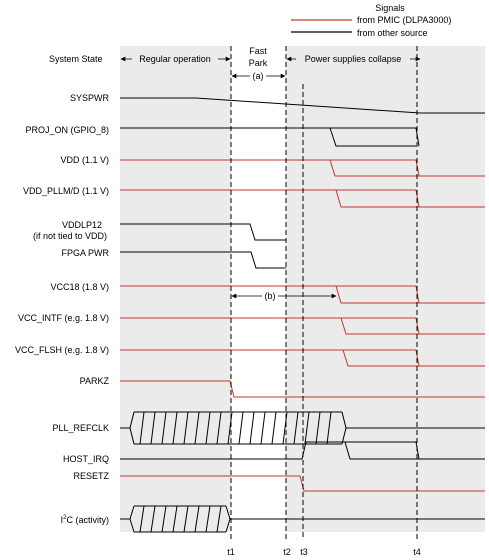 This screenshot has width=489, height=560. I want to click on vdd-label: VDD (1.1 V), so click(84, 160).